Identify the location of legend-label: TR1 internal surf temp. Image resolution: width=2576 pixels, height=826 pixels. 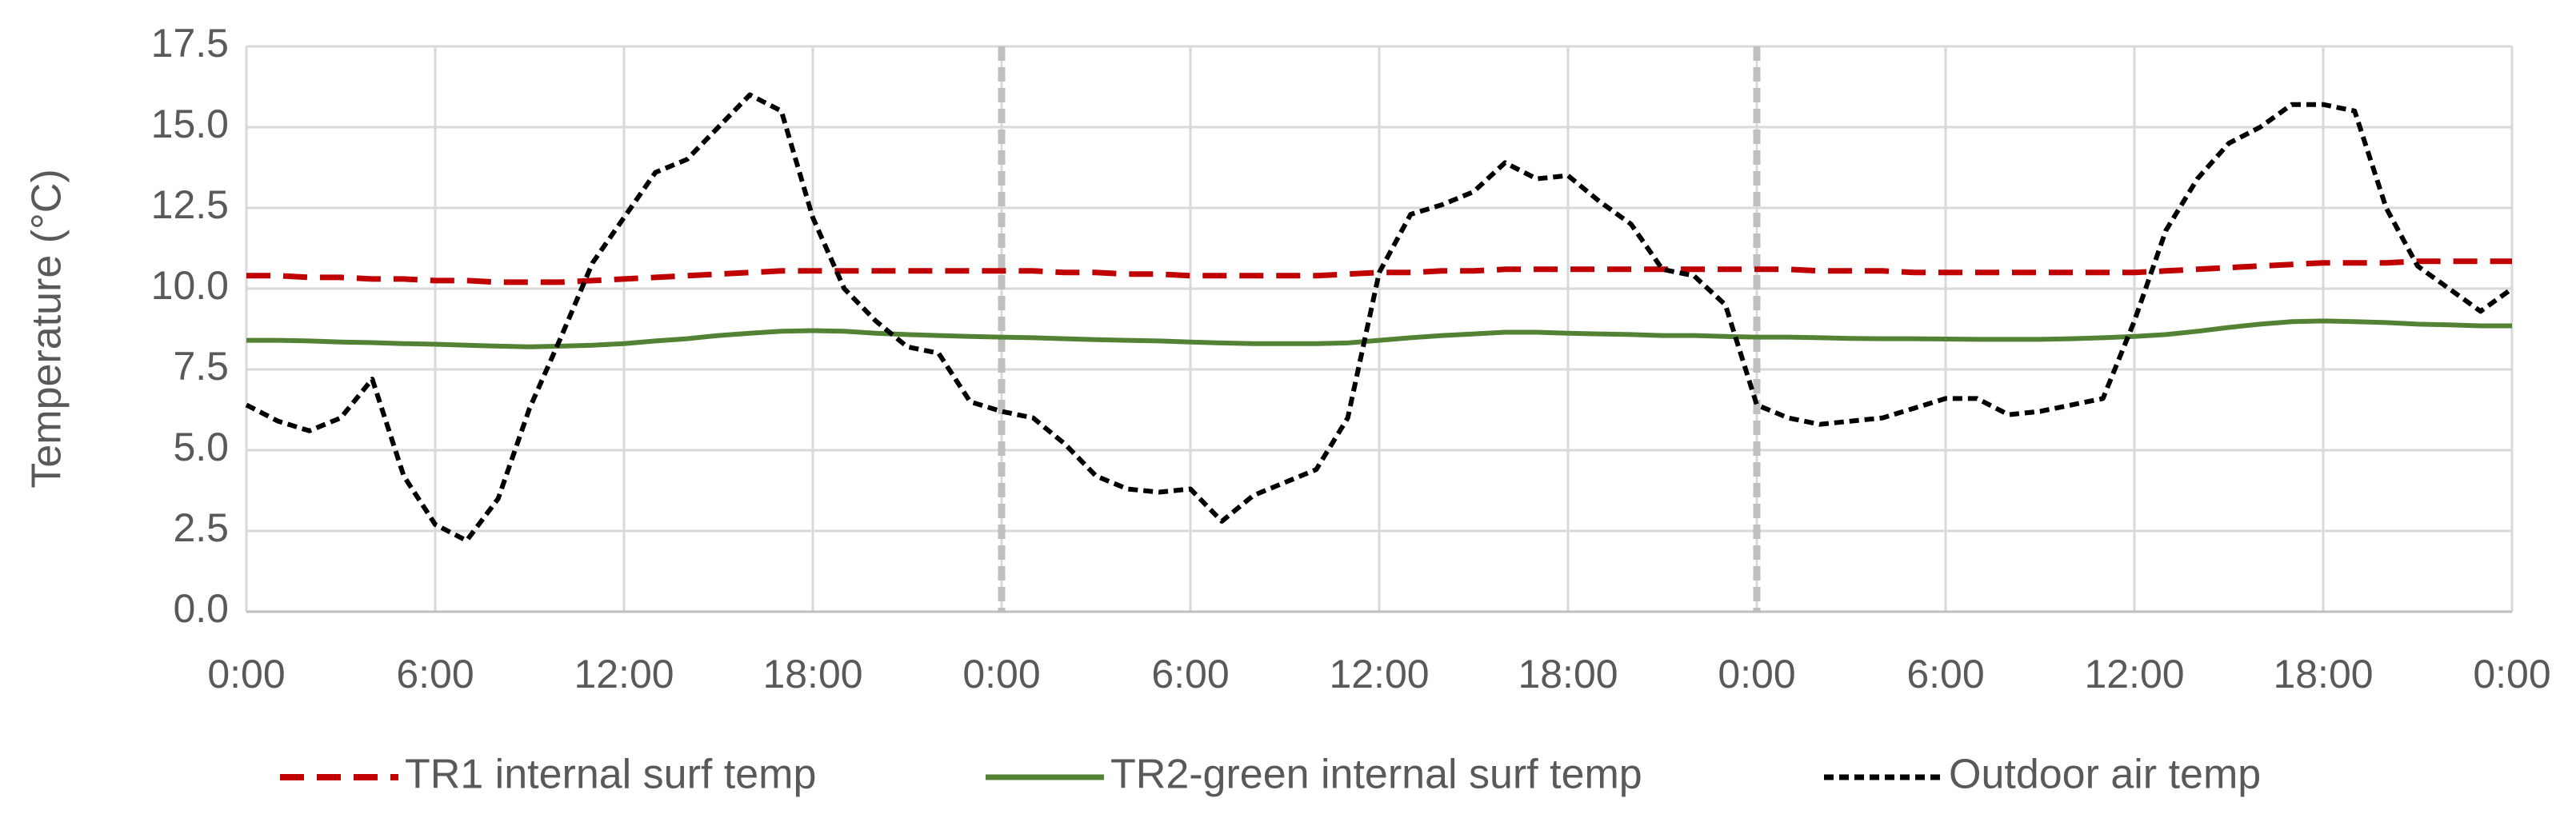
(610, 775).